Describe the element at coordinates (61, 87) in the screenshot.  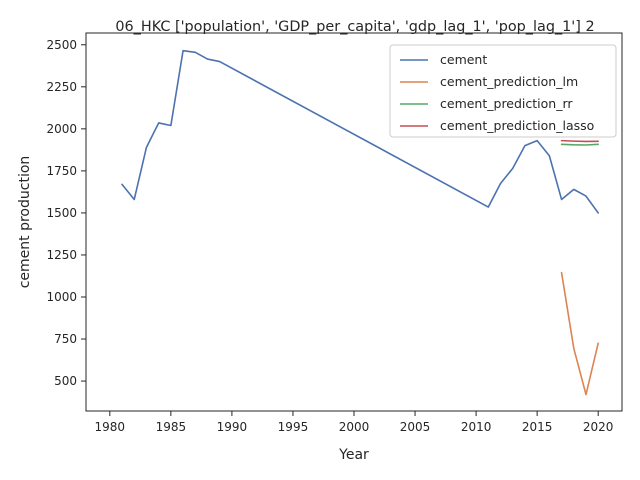
I see `y-tick-label: 2250` at that location.